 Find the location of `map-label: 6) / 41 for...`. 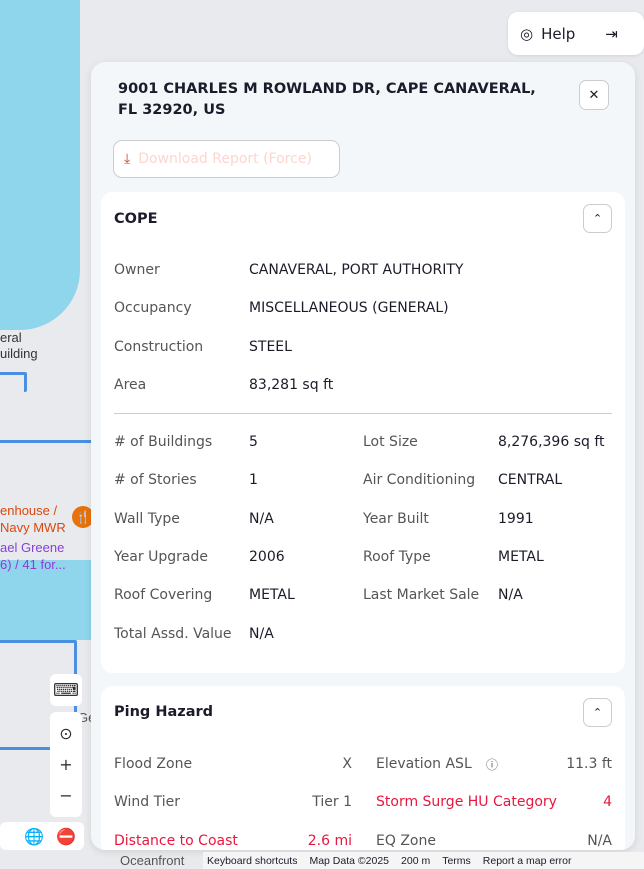

map-label: 6) / 41 for... is located at coordinates (33, 564).